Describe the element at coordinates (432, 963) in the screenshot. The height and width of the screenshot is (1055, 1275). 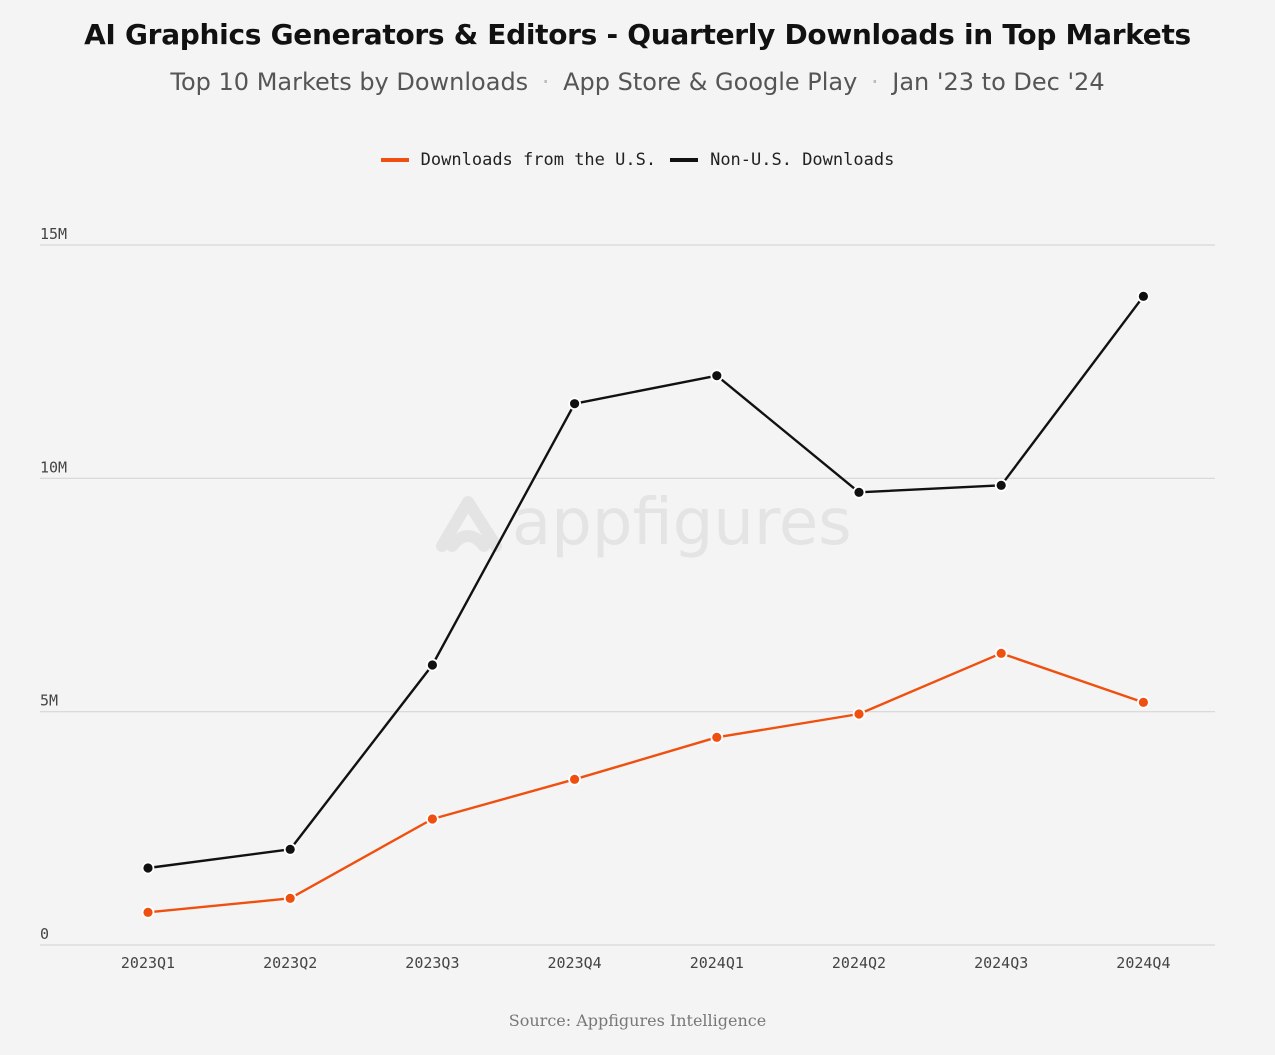
I see `x-tick-label: 2023Q3` at that location.